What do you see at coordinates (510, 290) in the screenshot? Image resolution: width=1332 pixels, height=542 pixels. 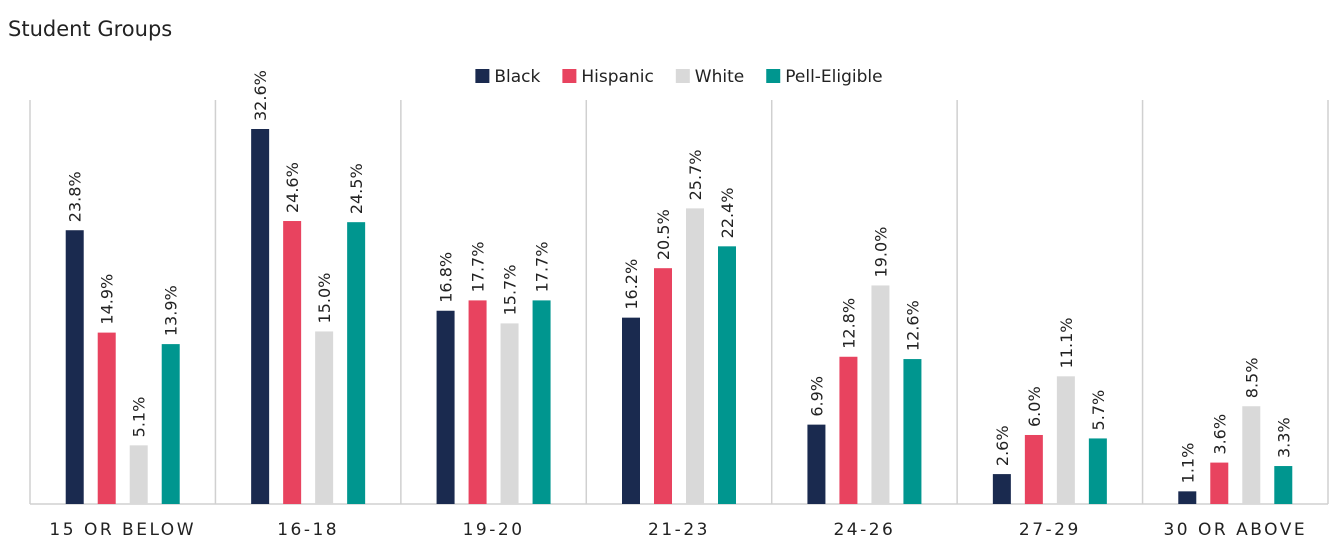 I see `value-label: 15.7%` at bounding box center [510, 290].